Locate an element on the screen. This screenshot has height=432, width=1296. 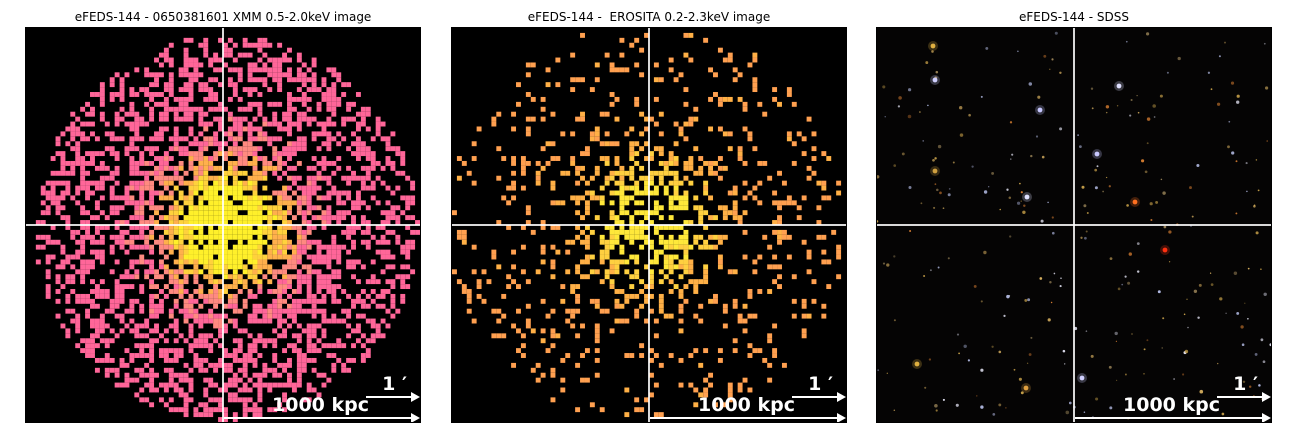
panel-title: eFEDS-144 - SDSS is located at coordinates (1073, 17).